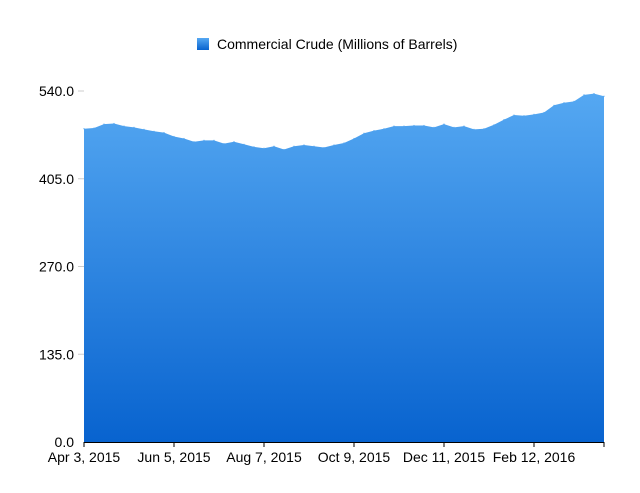  I want to click on x-tick-label: Dec 11, 2015, so click(444, 457).